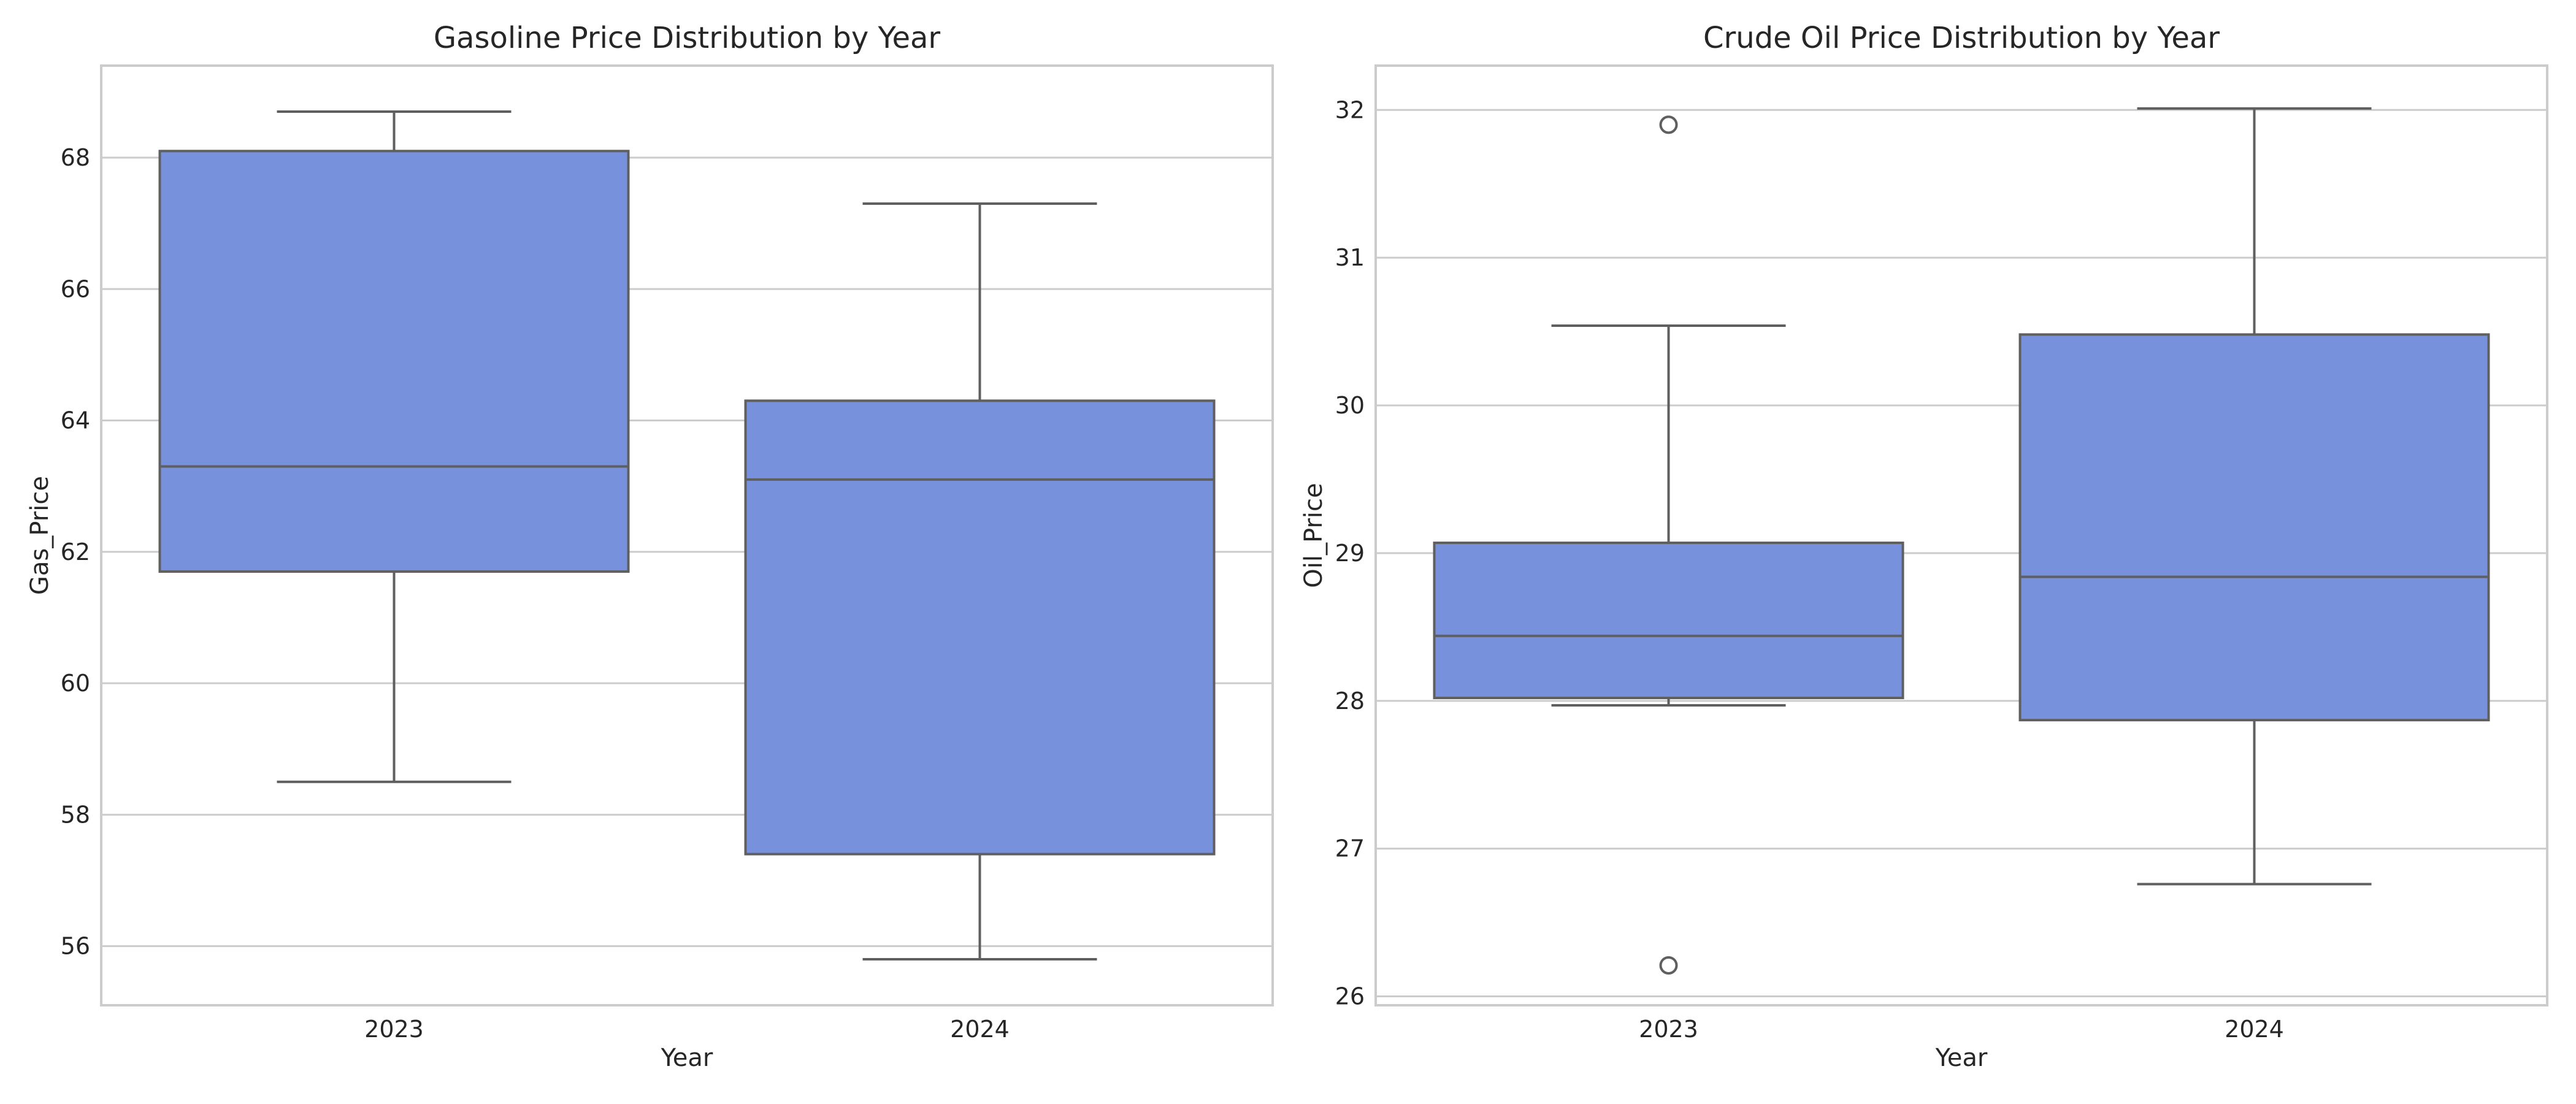  I want to click on crude-oil-x-tick-2024: 2024, so click(2254, 1029).